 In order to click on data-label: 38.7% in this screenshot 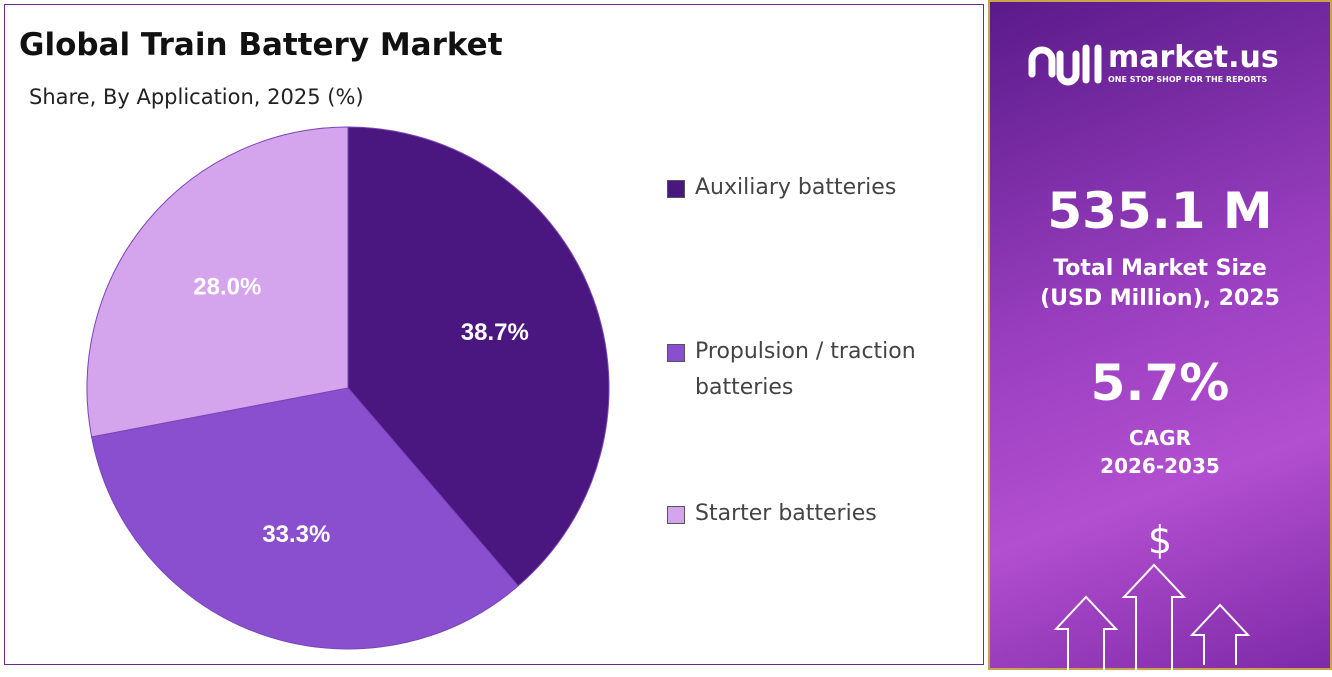, I will do `click(495, 332)`.